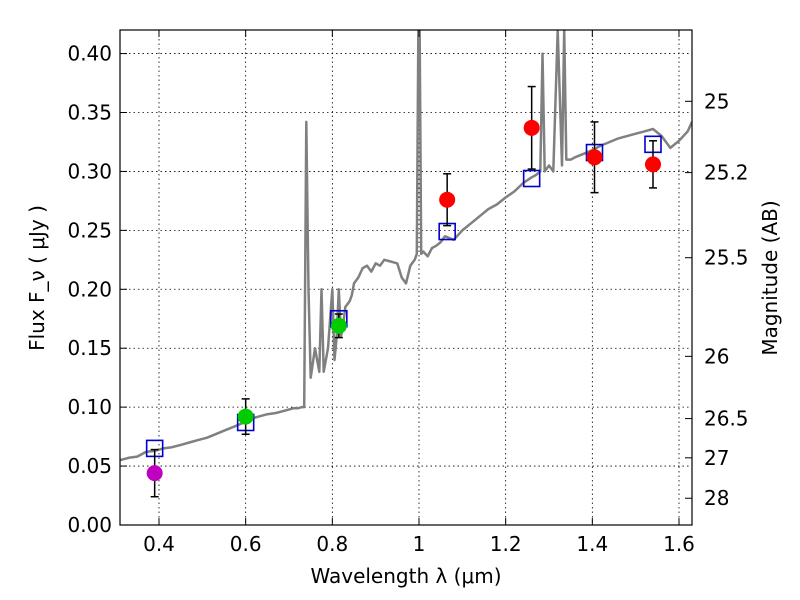 This screenshot has width=800, height=600. I want to click on x-tick-label-4: 1.2, so click(506, 544).